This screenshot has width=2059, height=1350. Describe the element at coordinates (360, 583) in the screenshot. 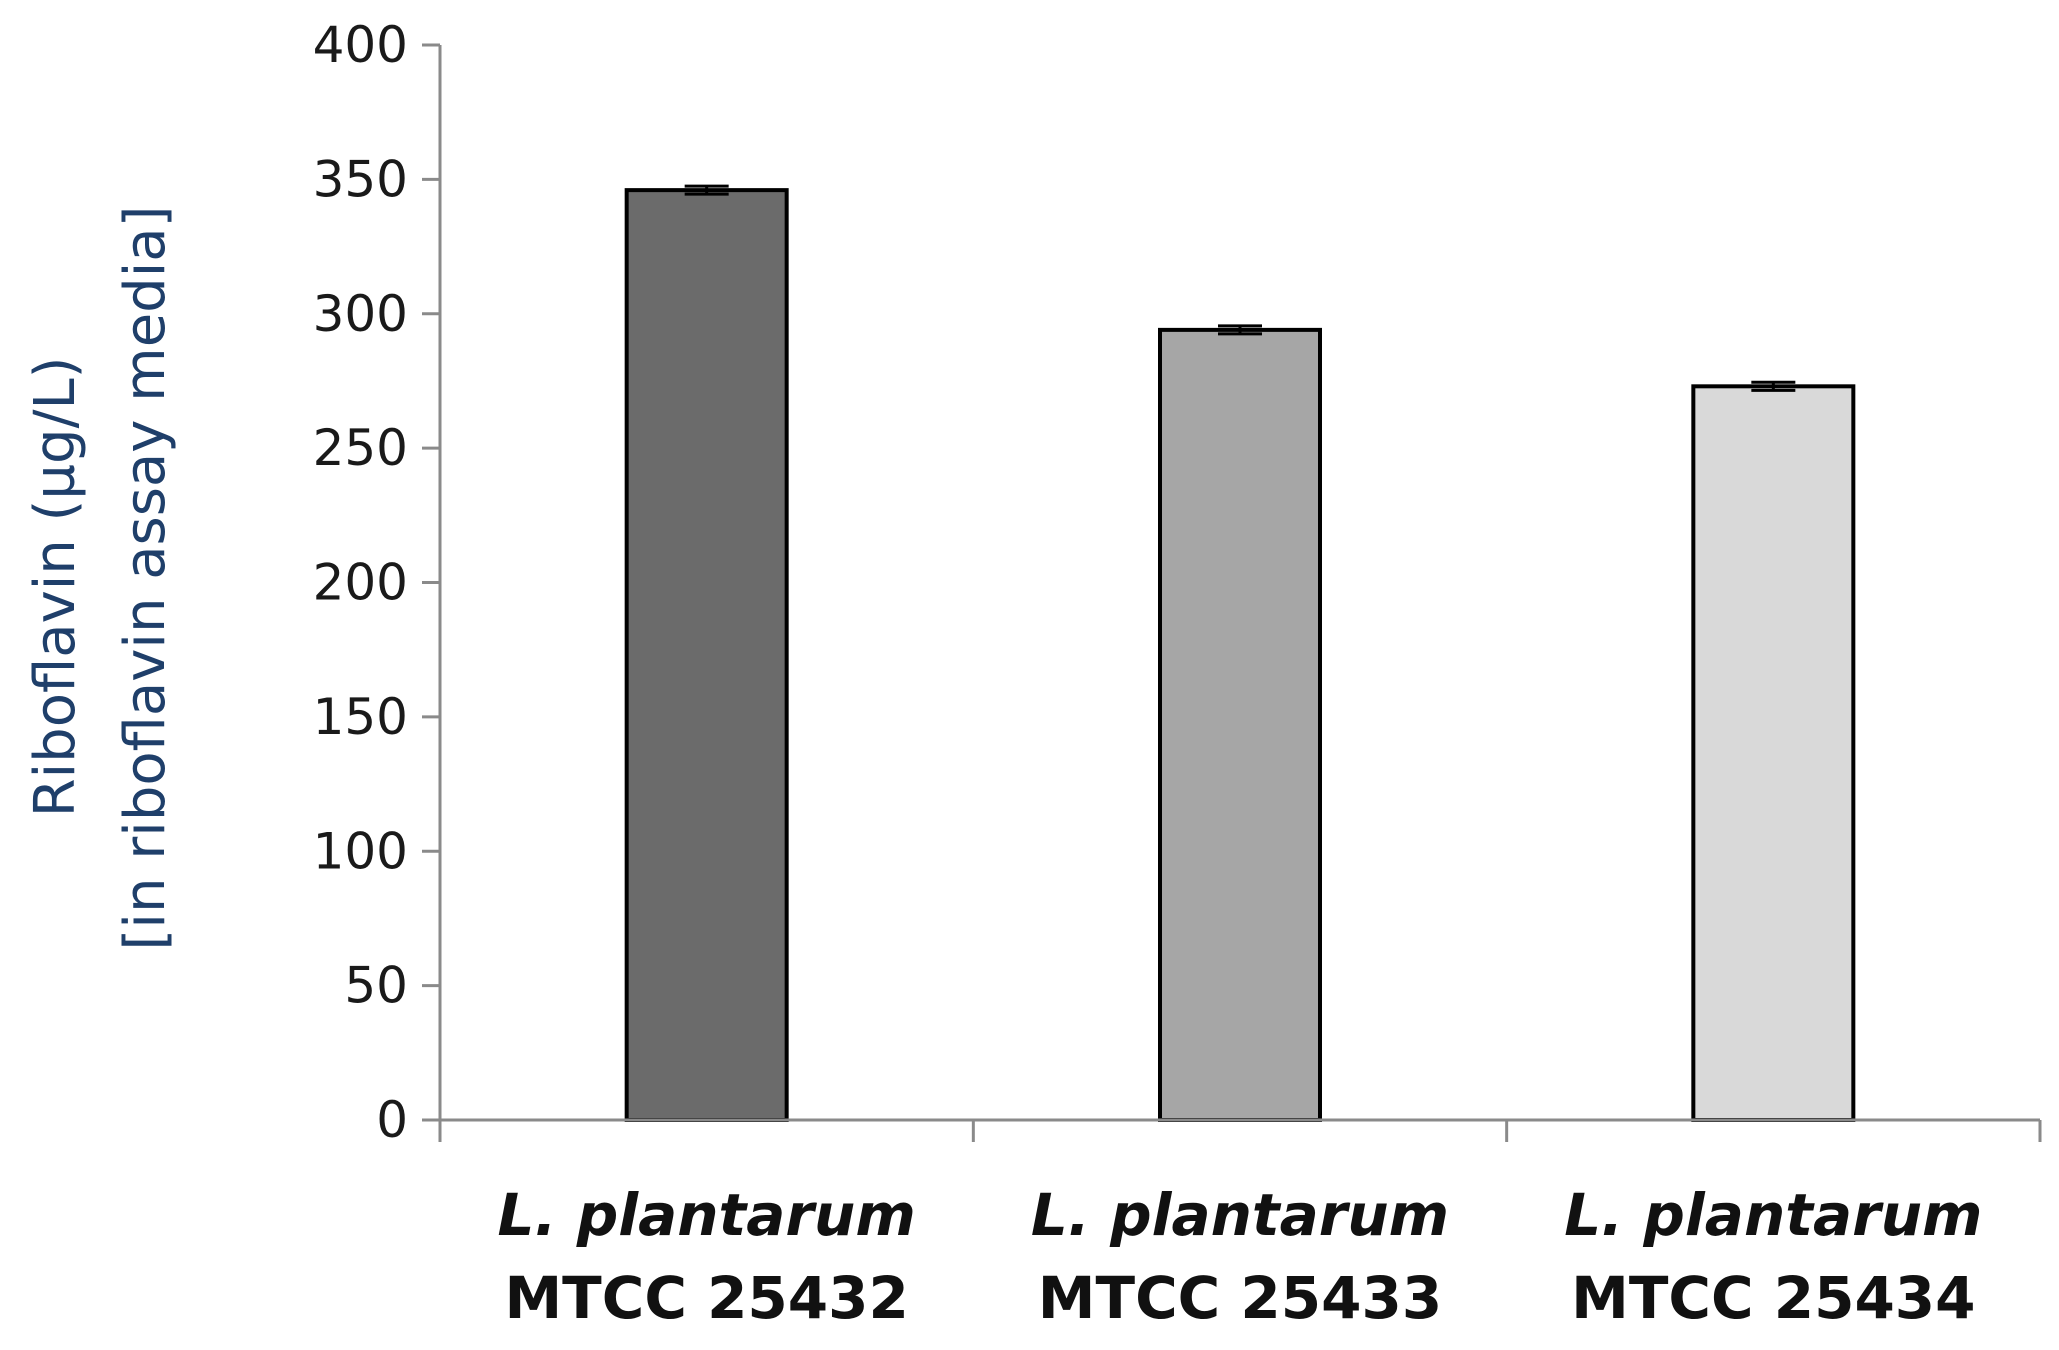

I see `y-tick-label: 200` at that location.